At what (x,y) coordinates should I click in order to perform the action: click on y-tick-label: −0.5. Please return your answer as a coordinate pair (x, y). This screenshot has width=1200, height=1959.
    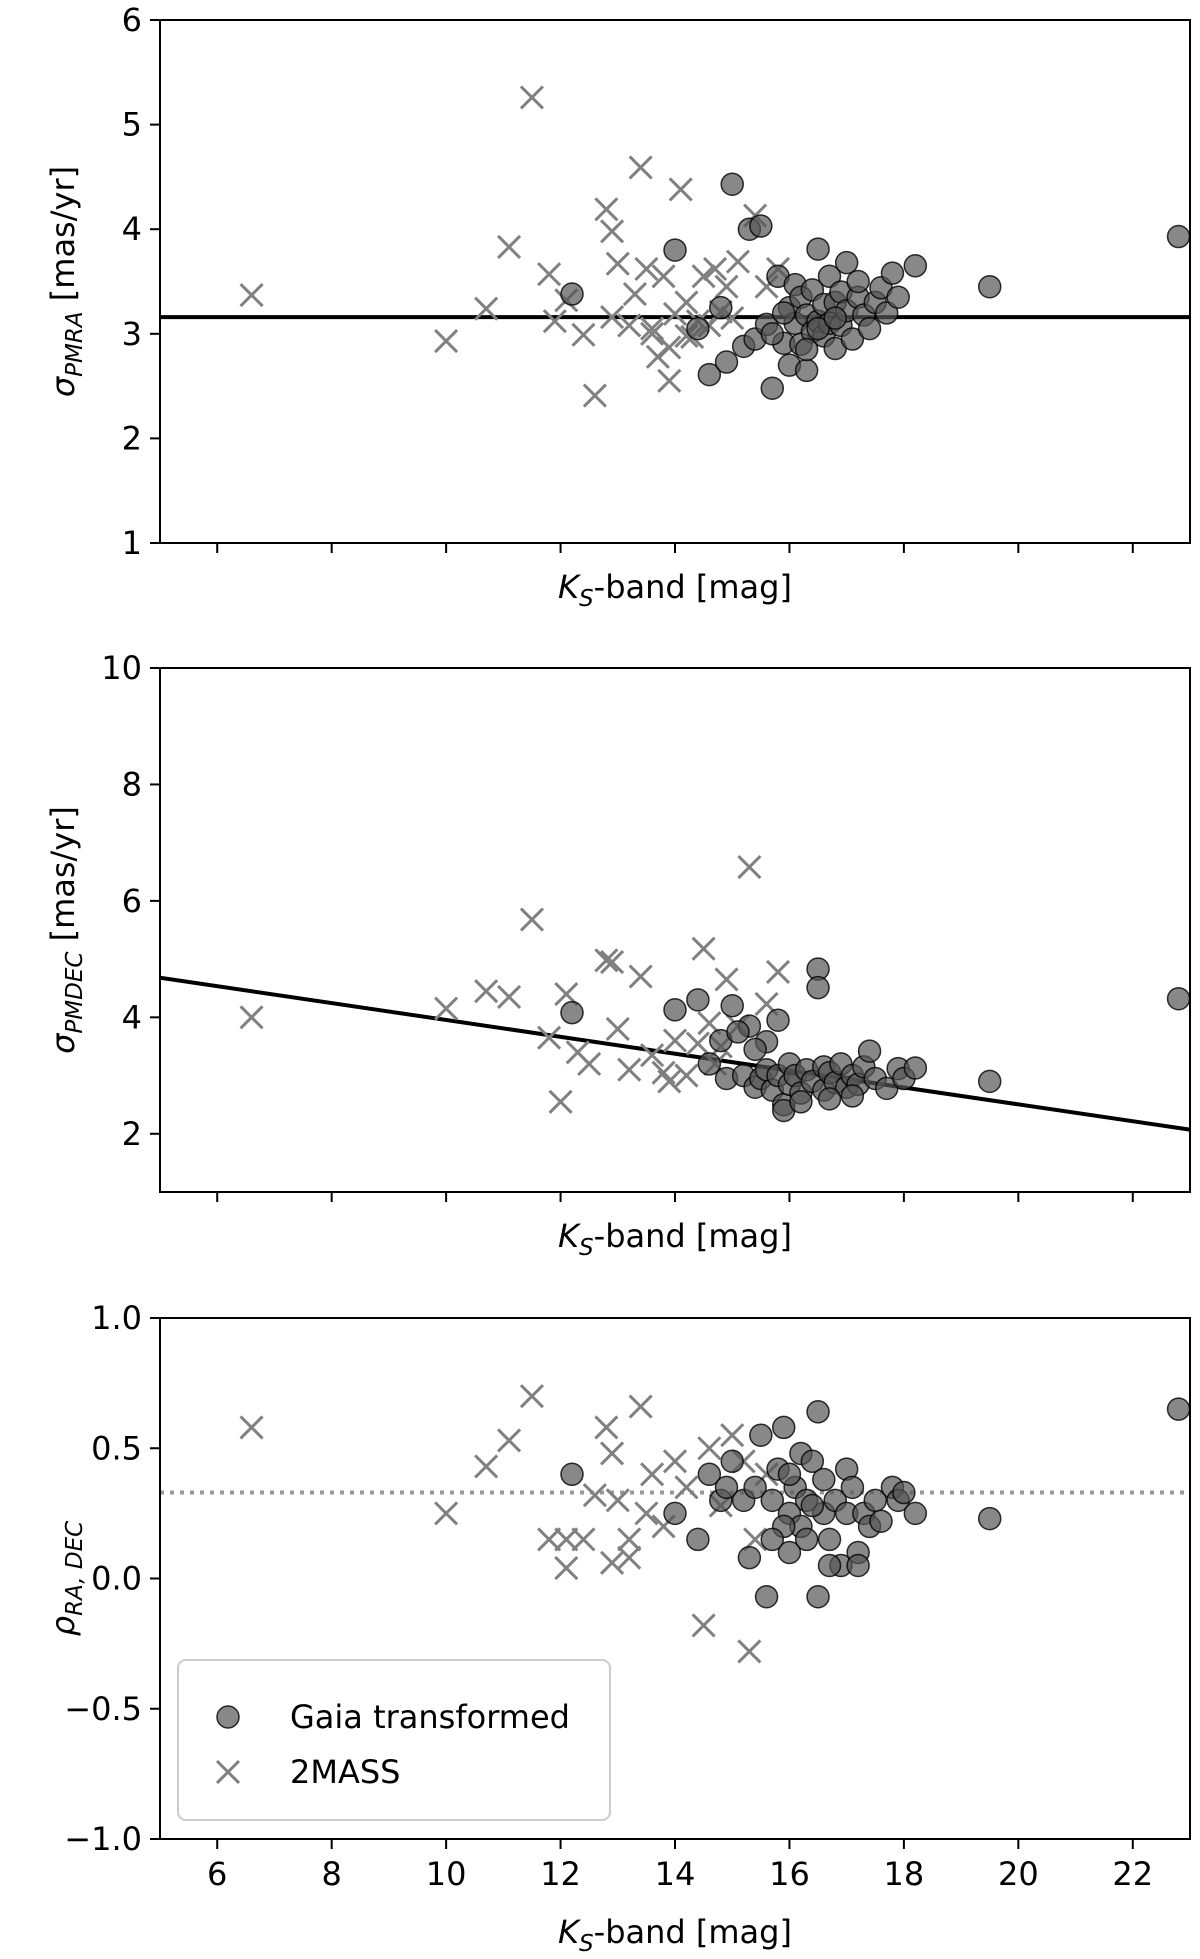
    Looking at the image, I should click on (103, 1709).